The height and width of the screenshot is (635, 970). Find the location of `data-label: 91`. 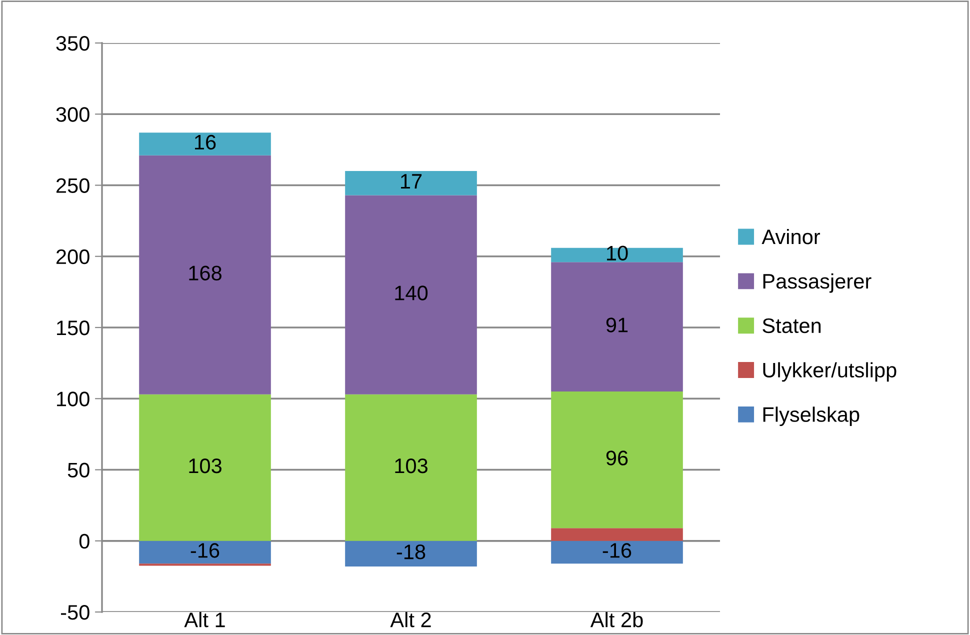

data-label: 91 is located at coordinates (617, 325).